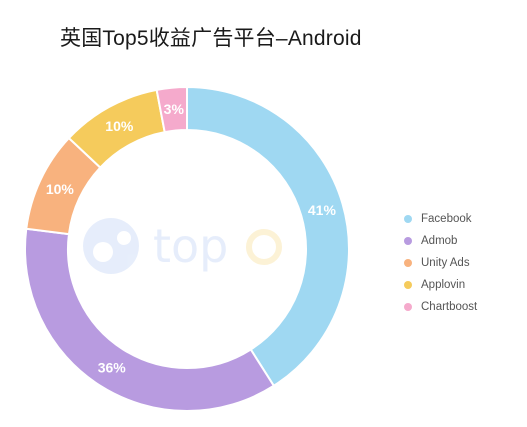  What do you see at coordinates (443, 285) in the screenshot?
I see `legend-label: Applovin` at bounding box center [443, 285].